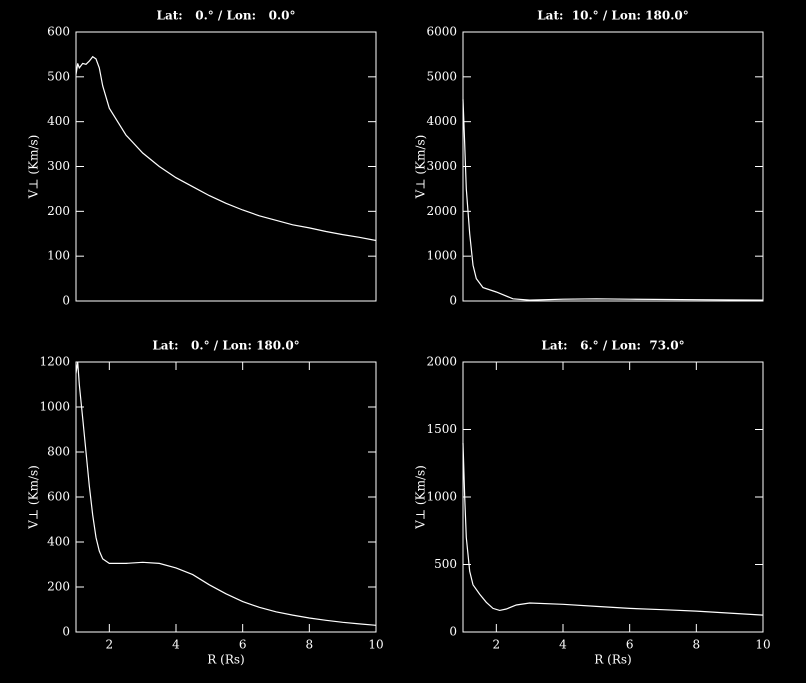  I want to click on chart-title: Lat: 10.° / Lon: 180.0°, so click(613, 16).